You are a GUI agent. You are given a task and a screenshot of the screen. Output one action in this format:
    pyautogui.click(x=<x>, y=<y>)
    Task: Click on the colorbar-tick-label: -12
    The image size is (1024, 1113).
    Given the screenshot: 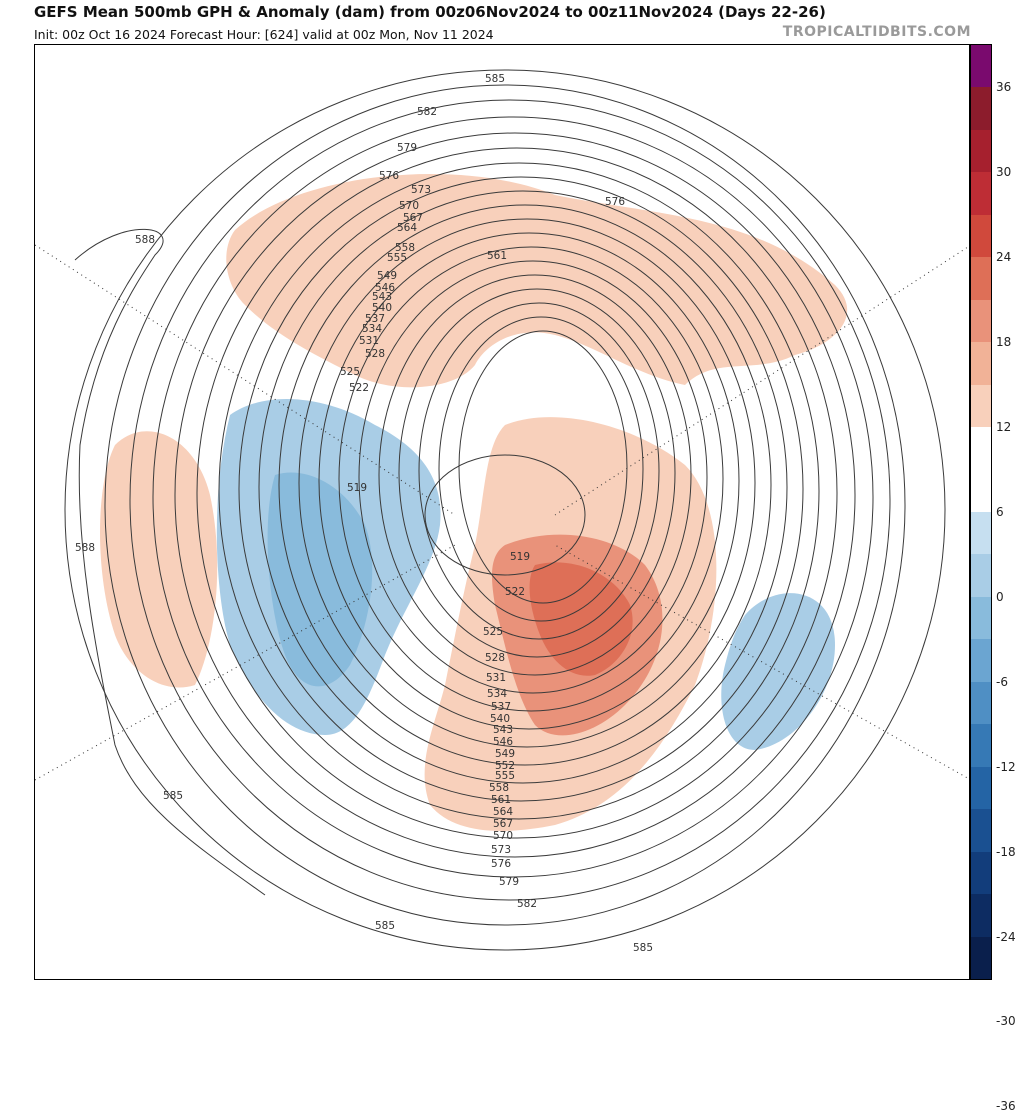 What is the action you would take?
    pyautogui.click(x=1006, y=766)
    